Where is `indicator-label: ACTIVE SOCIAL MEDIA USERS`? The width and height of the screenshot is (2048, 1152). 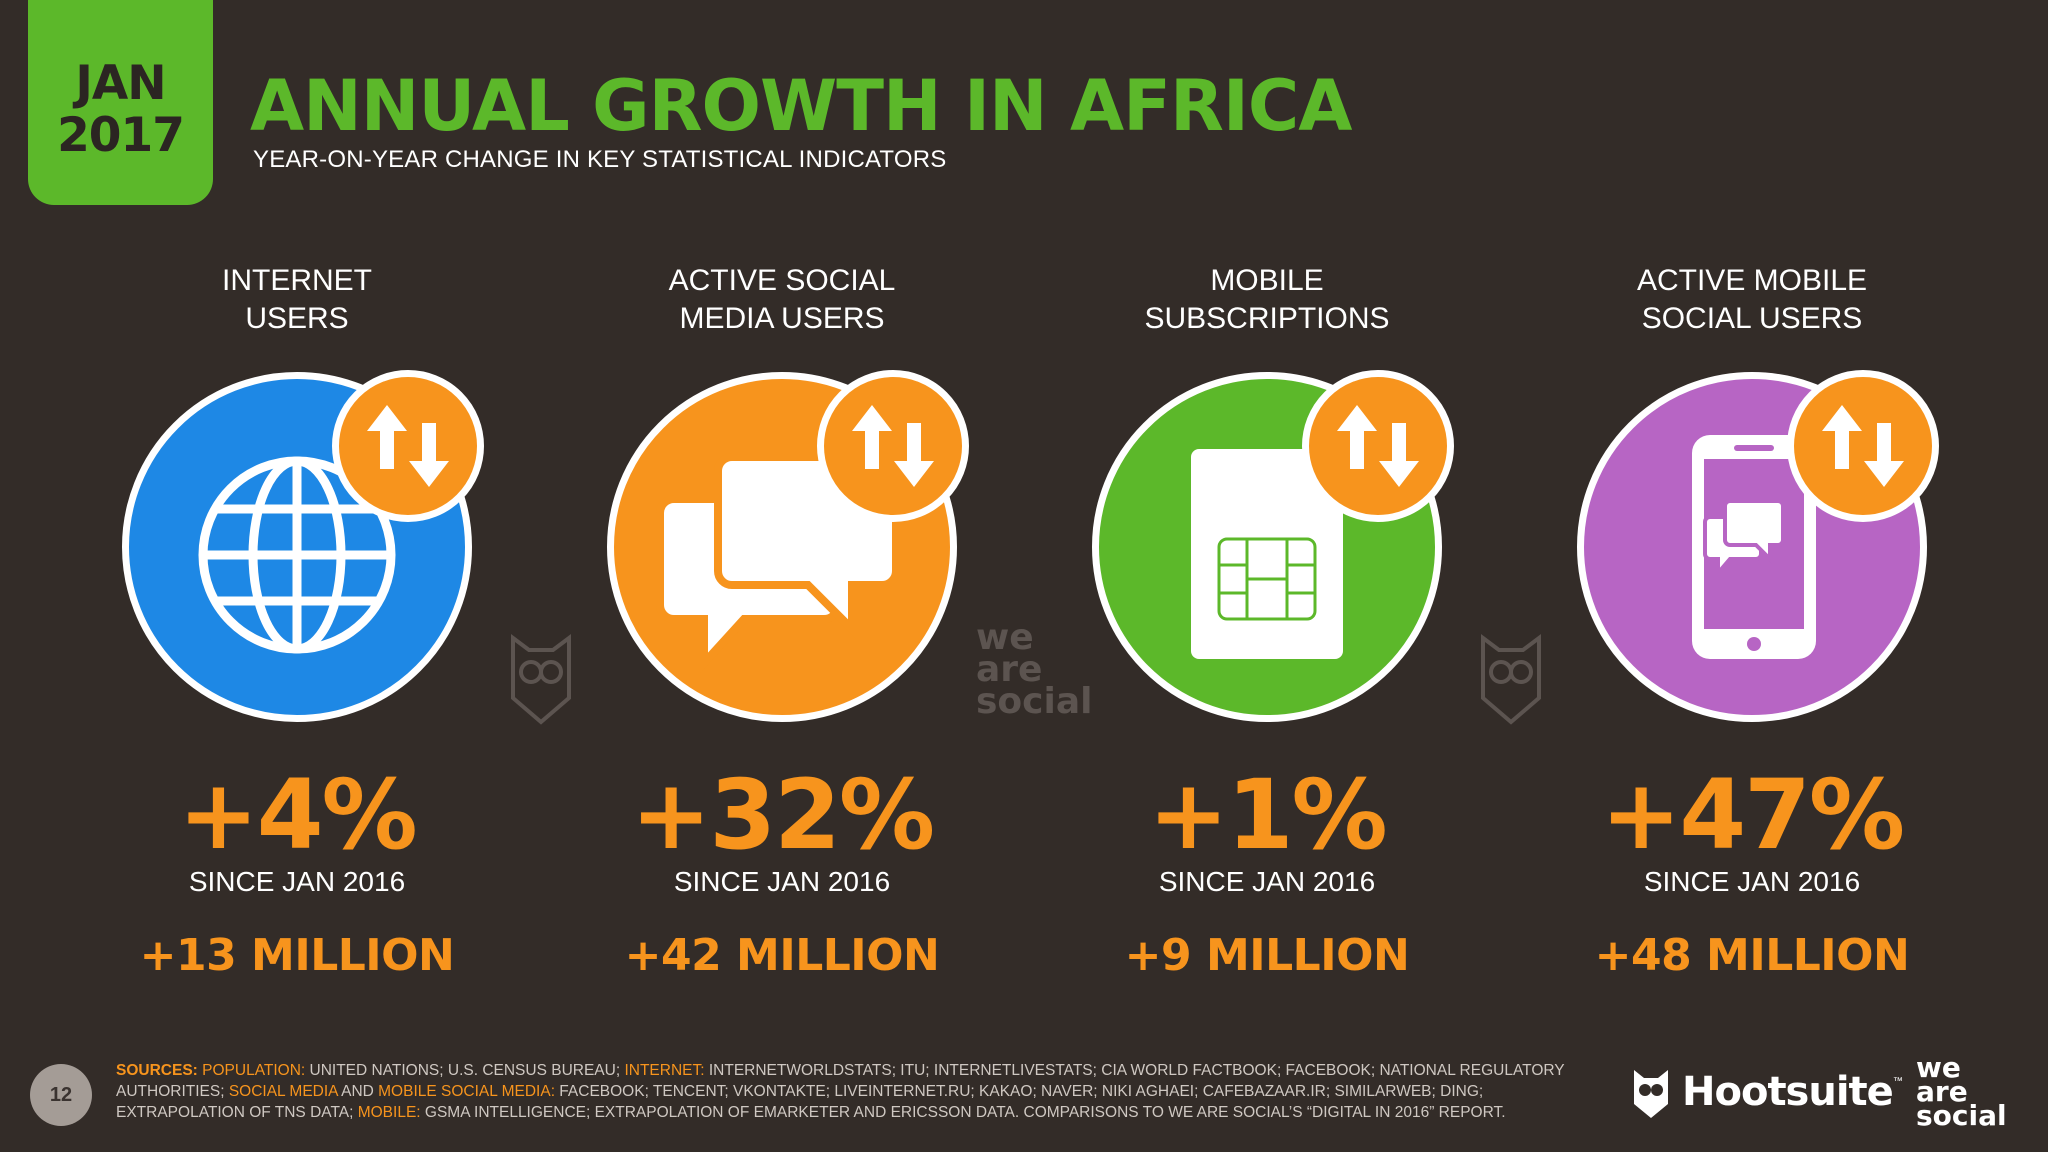 indicator-label: ACTIVE SOCIAL MEDIA USERS is located at coordinates (782, 299).